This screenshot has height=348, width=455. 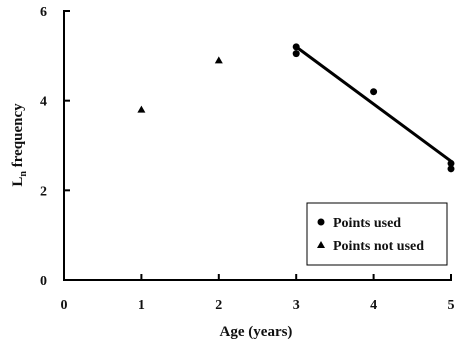 What do you see at coordinates (43, 191) in the screenshot?
I see `y-tick-label: 2` at bounding box center [43, 191].